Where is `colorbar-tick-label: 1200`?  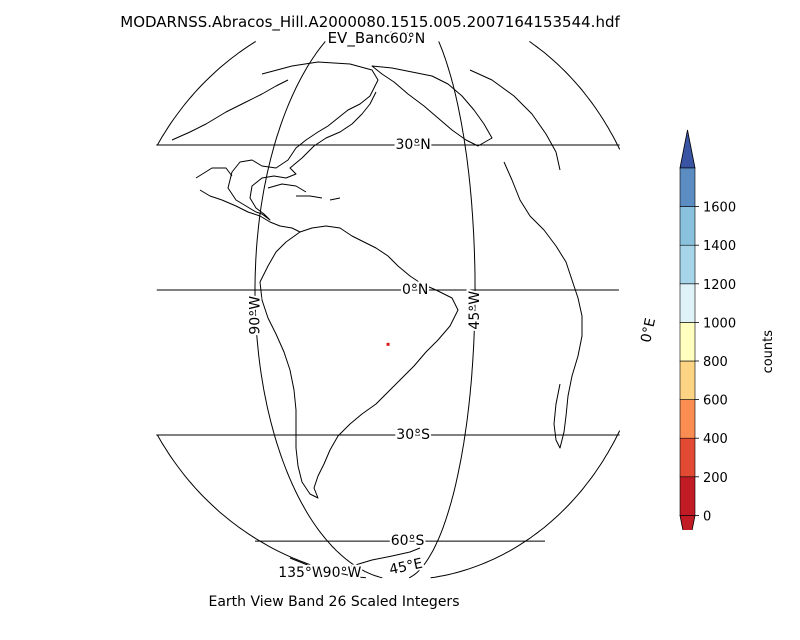
colorbar-tick-label: 1200 is located at coordinates (719, 285).